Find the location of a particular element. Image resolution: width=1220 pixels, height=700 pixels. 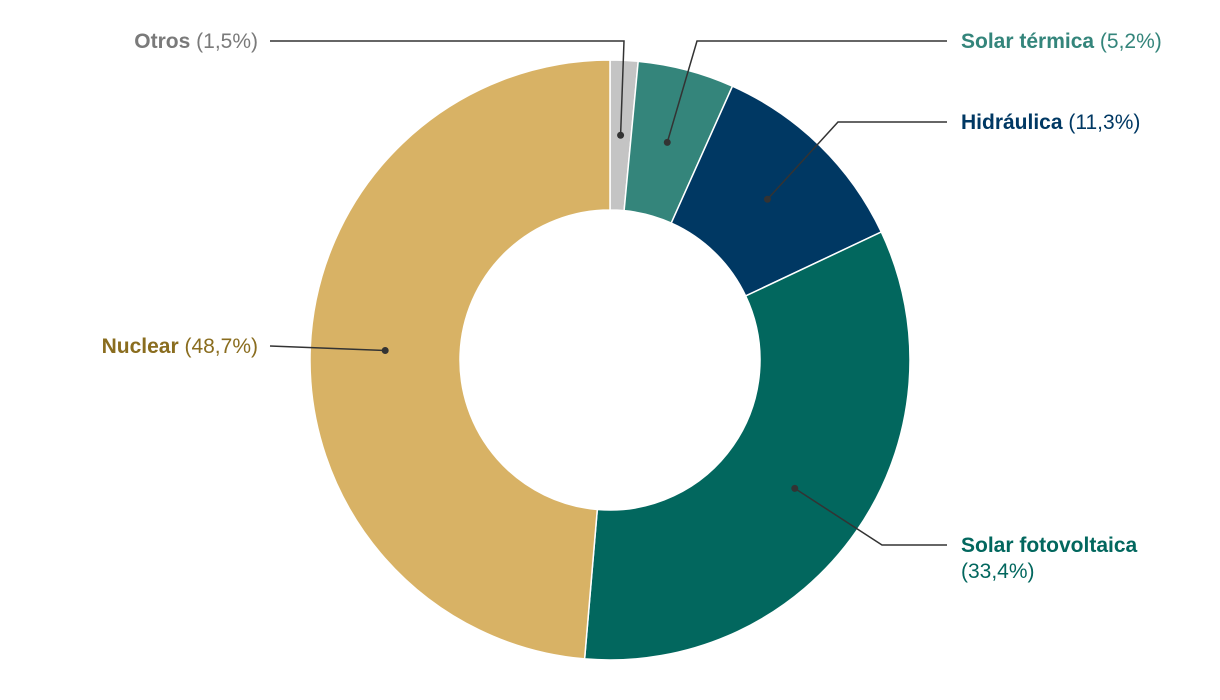

label-percent-solar-termica: (5,2%) is located at coordinates (1128, 41).